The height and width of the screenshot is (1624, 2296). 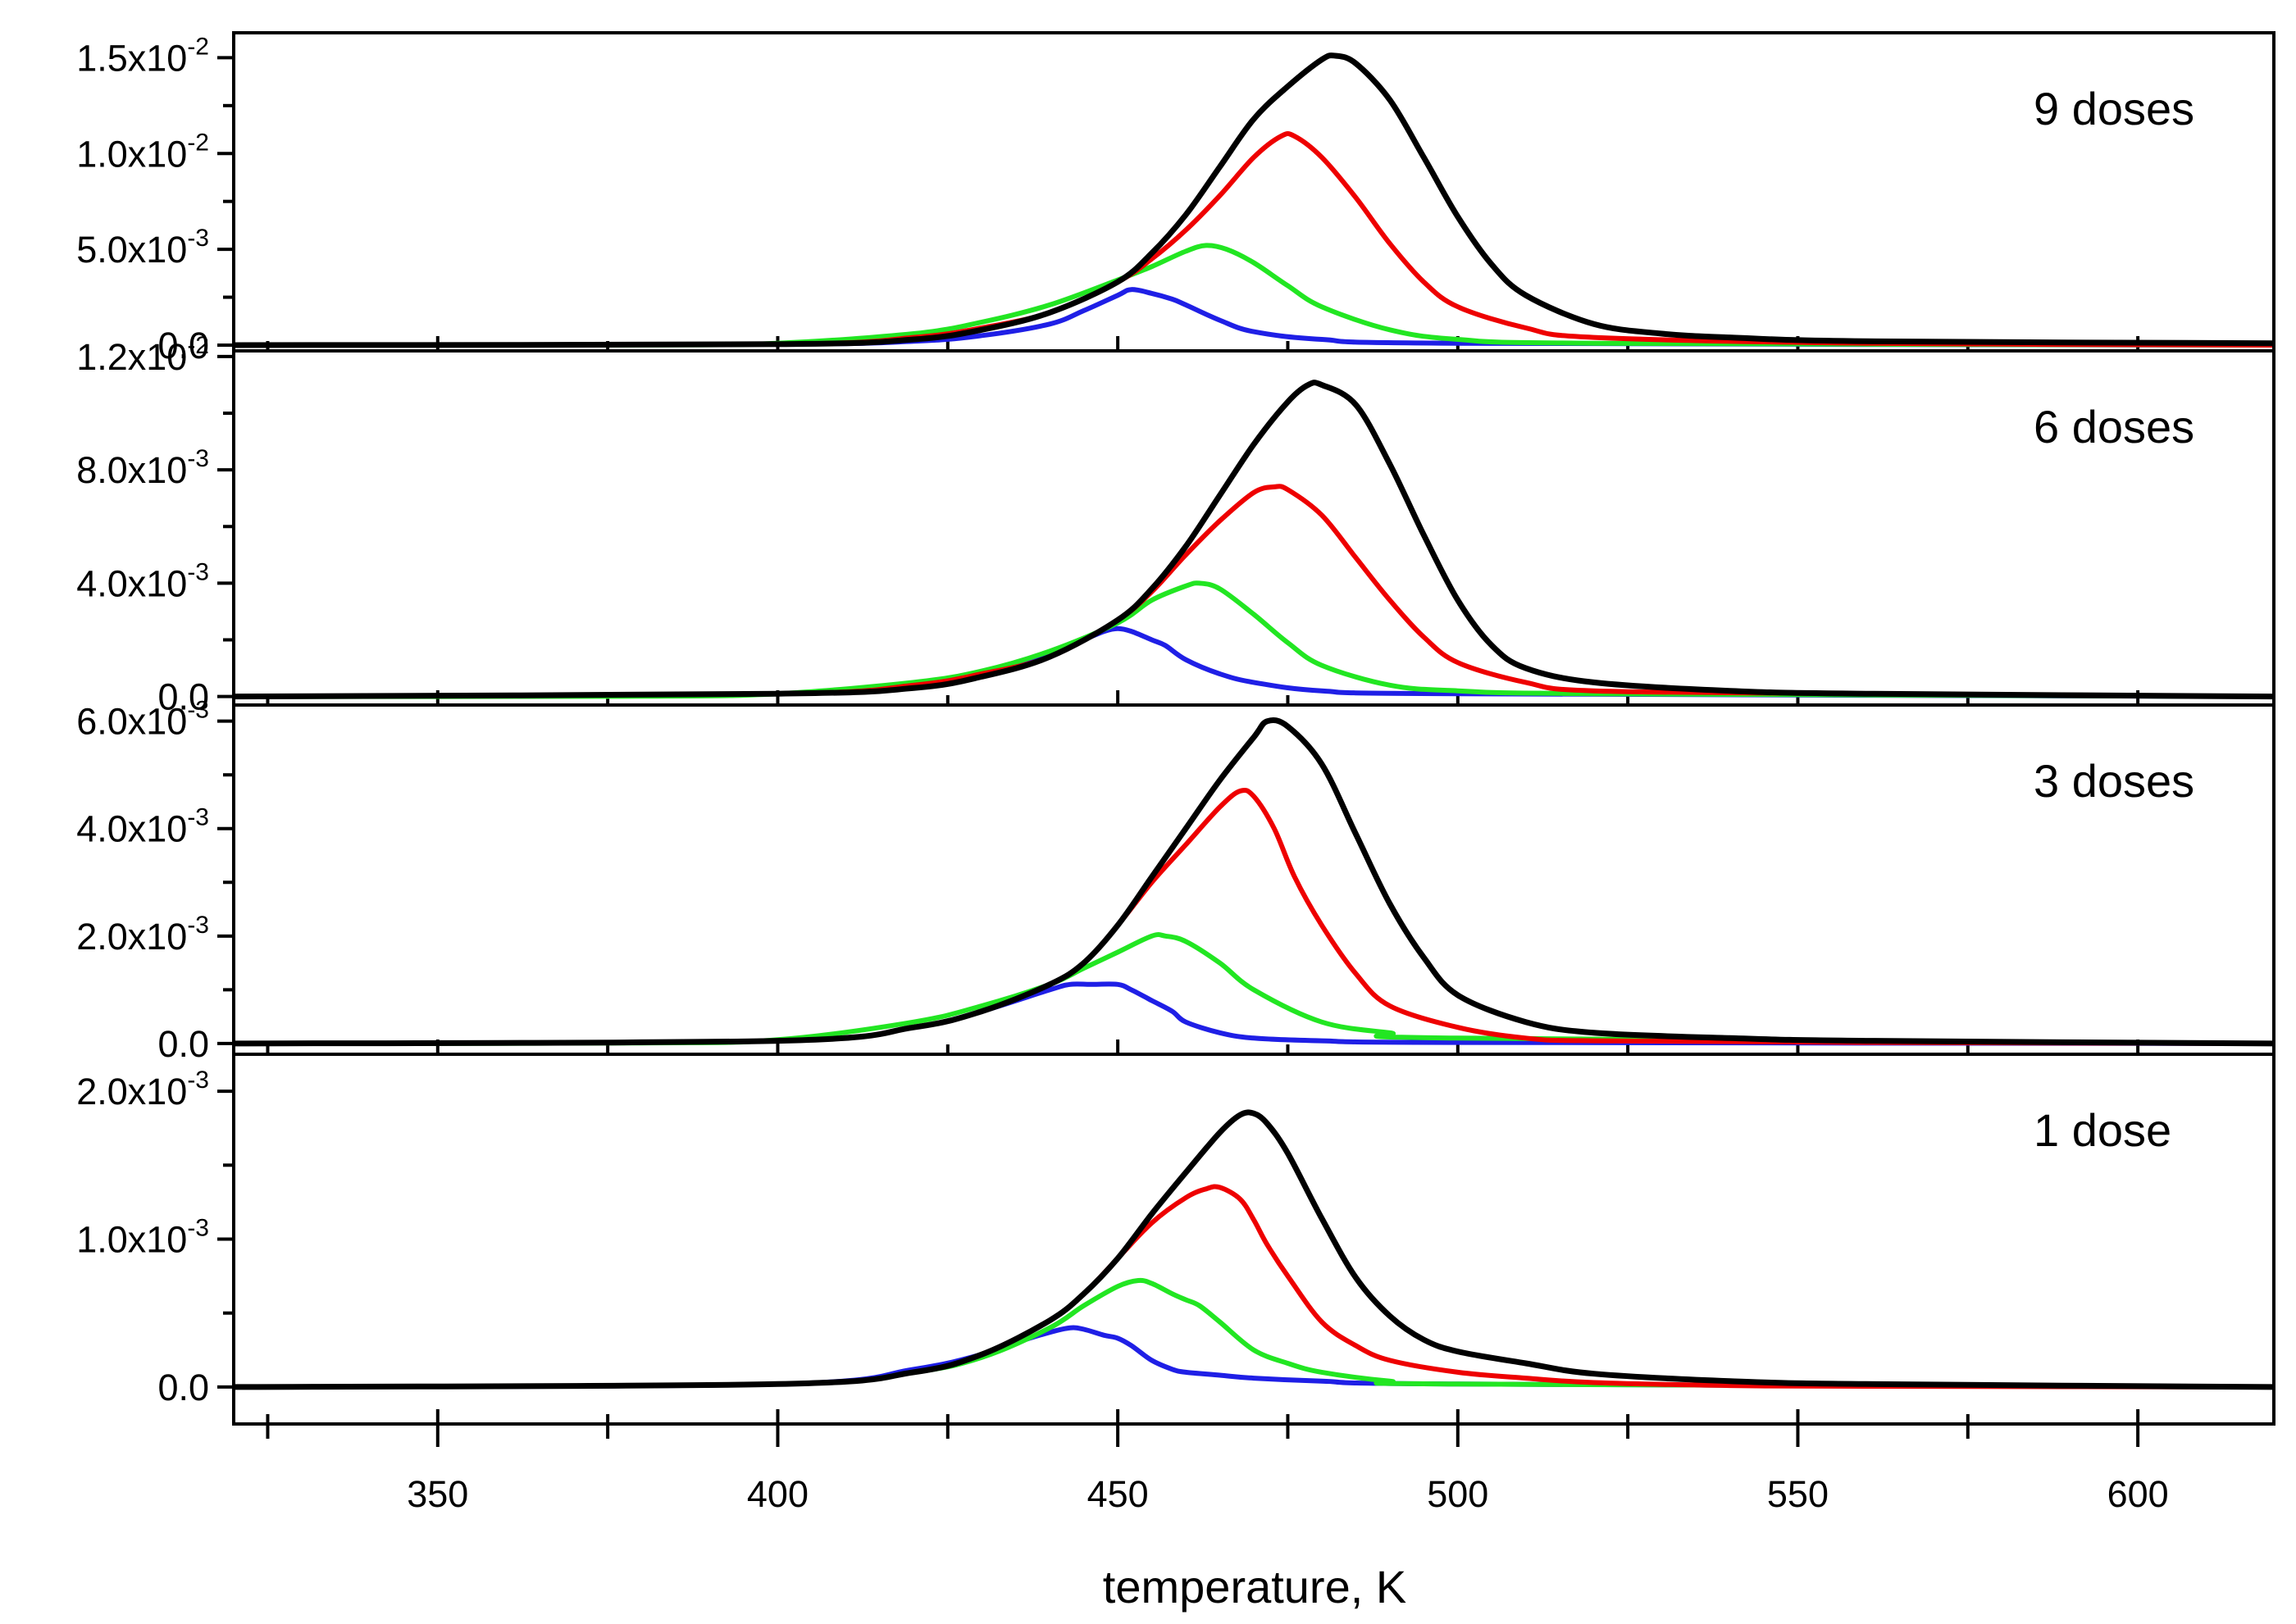 What do you see at coordinates (1254, 1587) in the screenshot?
I see `x-axis-label: temperature, K` at bounding box center [1254, 1587].